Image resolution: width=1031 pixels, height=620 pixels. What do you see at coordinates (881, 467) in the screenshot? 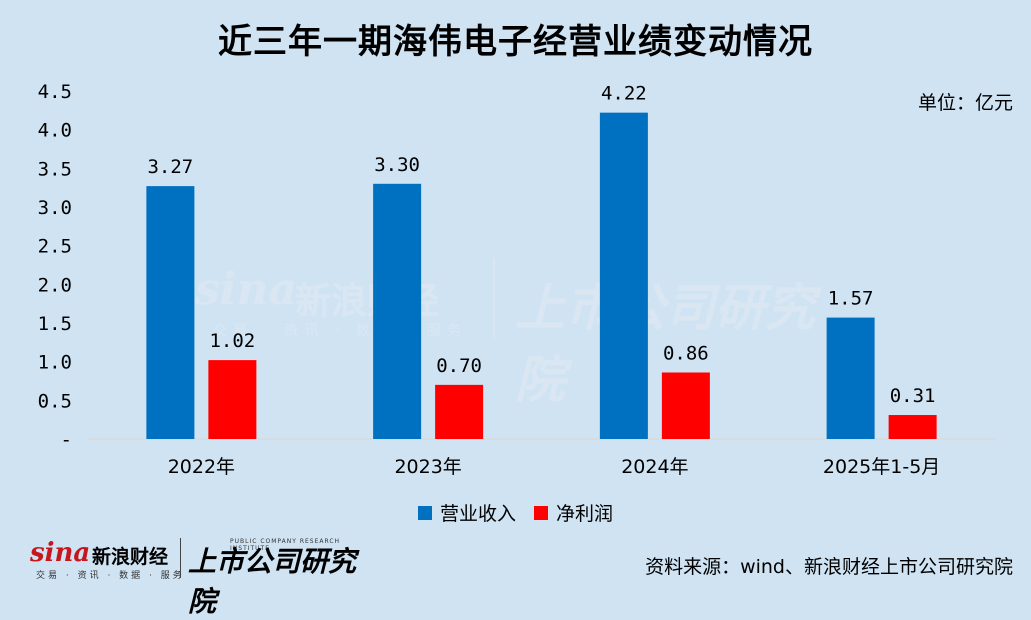
I see `x-tick-label: 2025年1-5月` at bounding box center [881, 467].